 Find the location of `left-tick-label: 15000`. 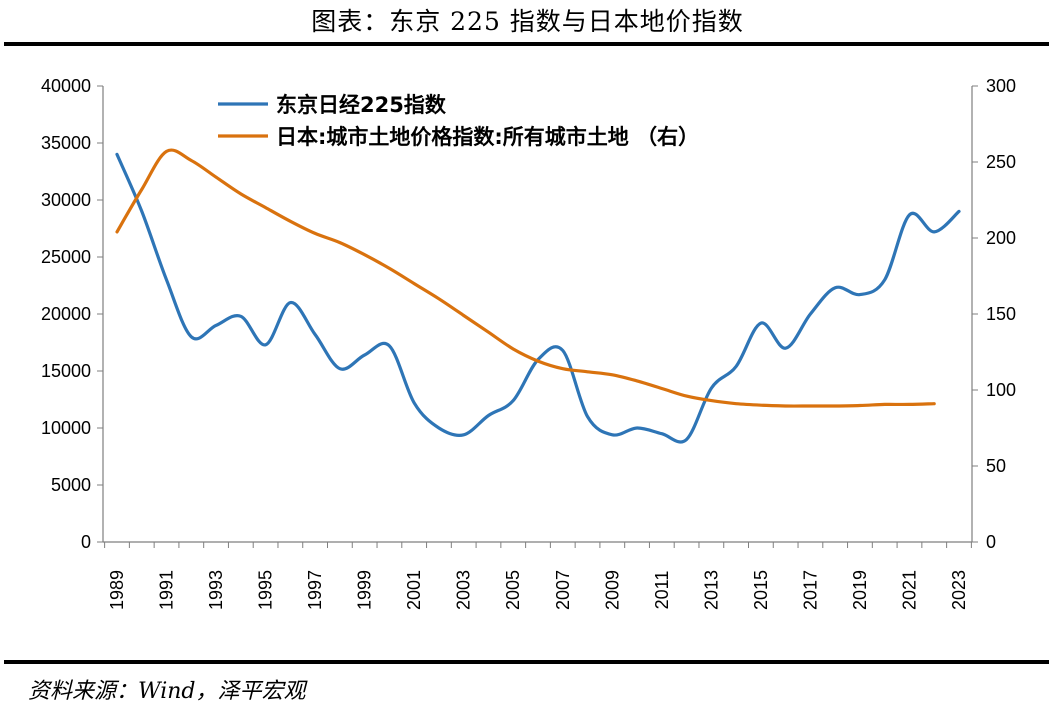

left-tick-label: 15000 is located at coordinates (66, 371).